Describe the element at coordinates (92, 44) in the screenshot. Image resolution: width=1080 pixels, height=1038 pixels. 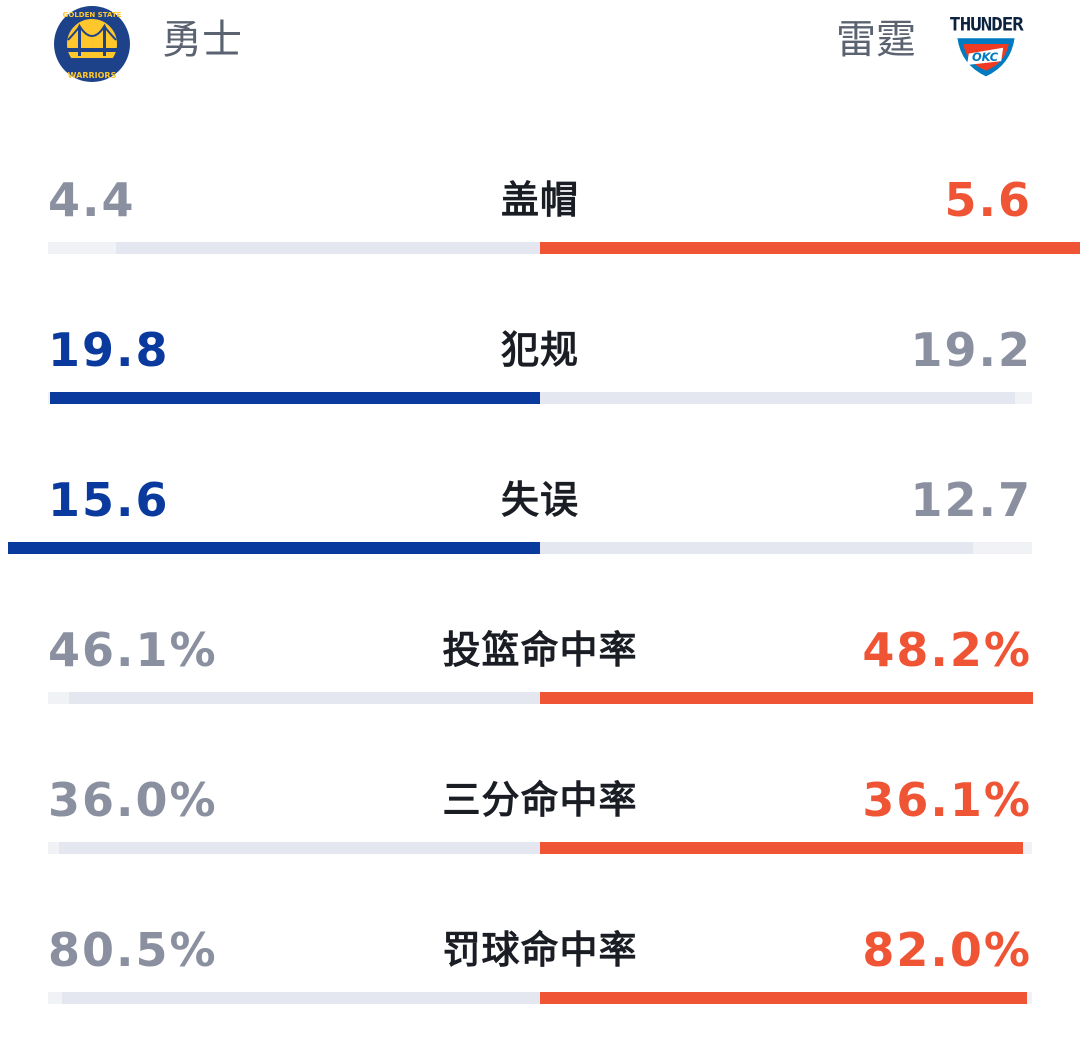
I see `warriors-logo-icon: GOLDEN STATE WARRIORS` at that location.